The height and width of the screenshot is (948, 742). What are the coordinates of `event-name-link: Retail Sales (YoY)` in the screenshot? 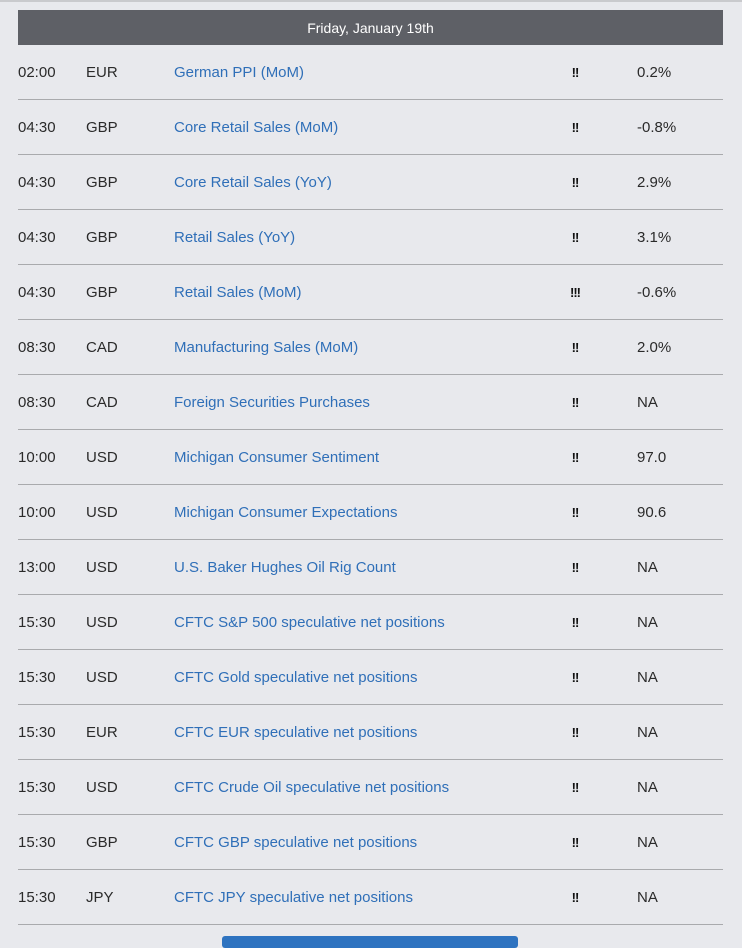 It's located at (235, 237).